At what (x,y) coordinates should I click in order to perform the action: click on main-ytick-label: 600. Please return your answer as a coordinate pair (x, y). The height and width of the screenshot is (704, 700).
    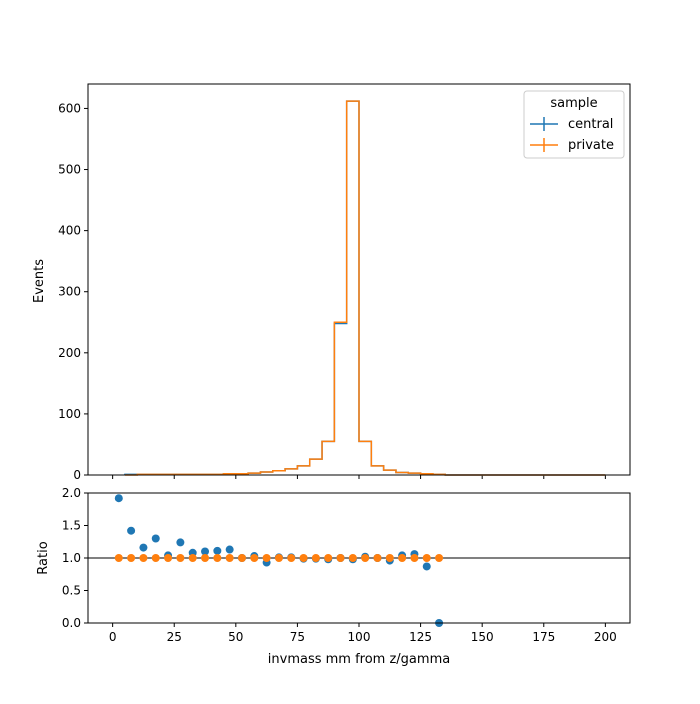
    Looking at the image, I should click on (69, 108).